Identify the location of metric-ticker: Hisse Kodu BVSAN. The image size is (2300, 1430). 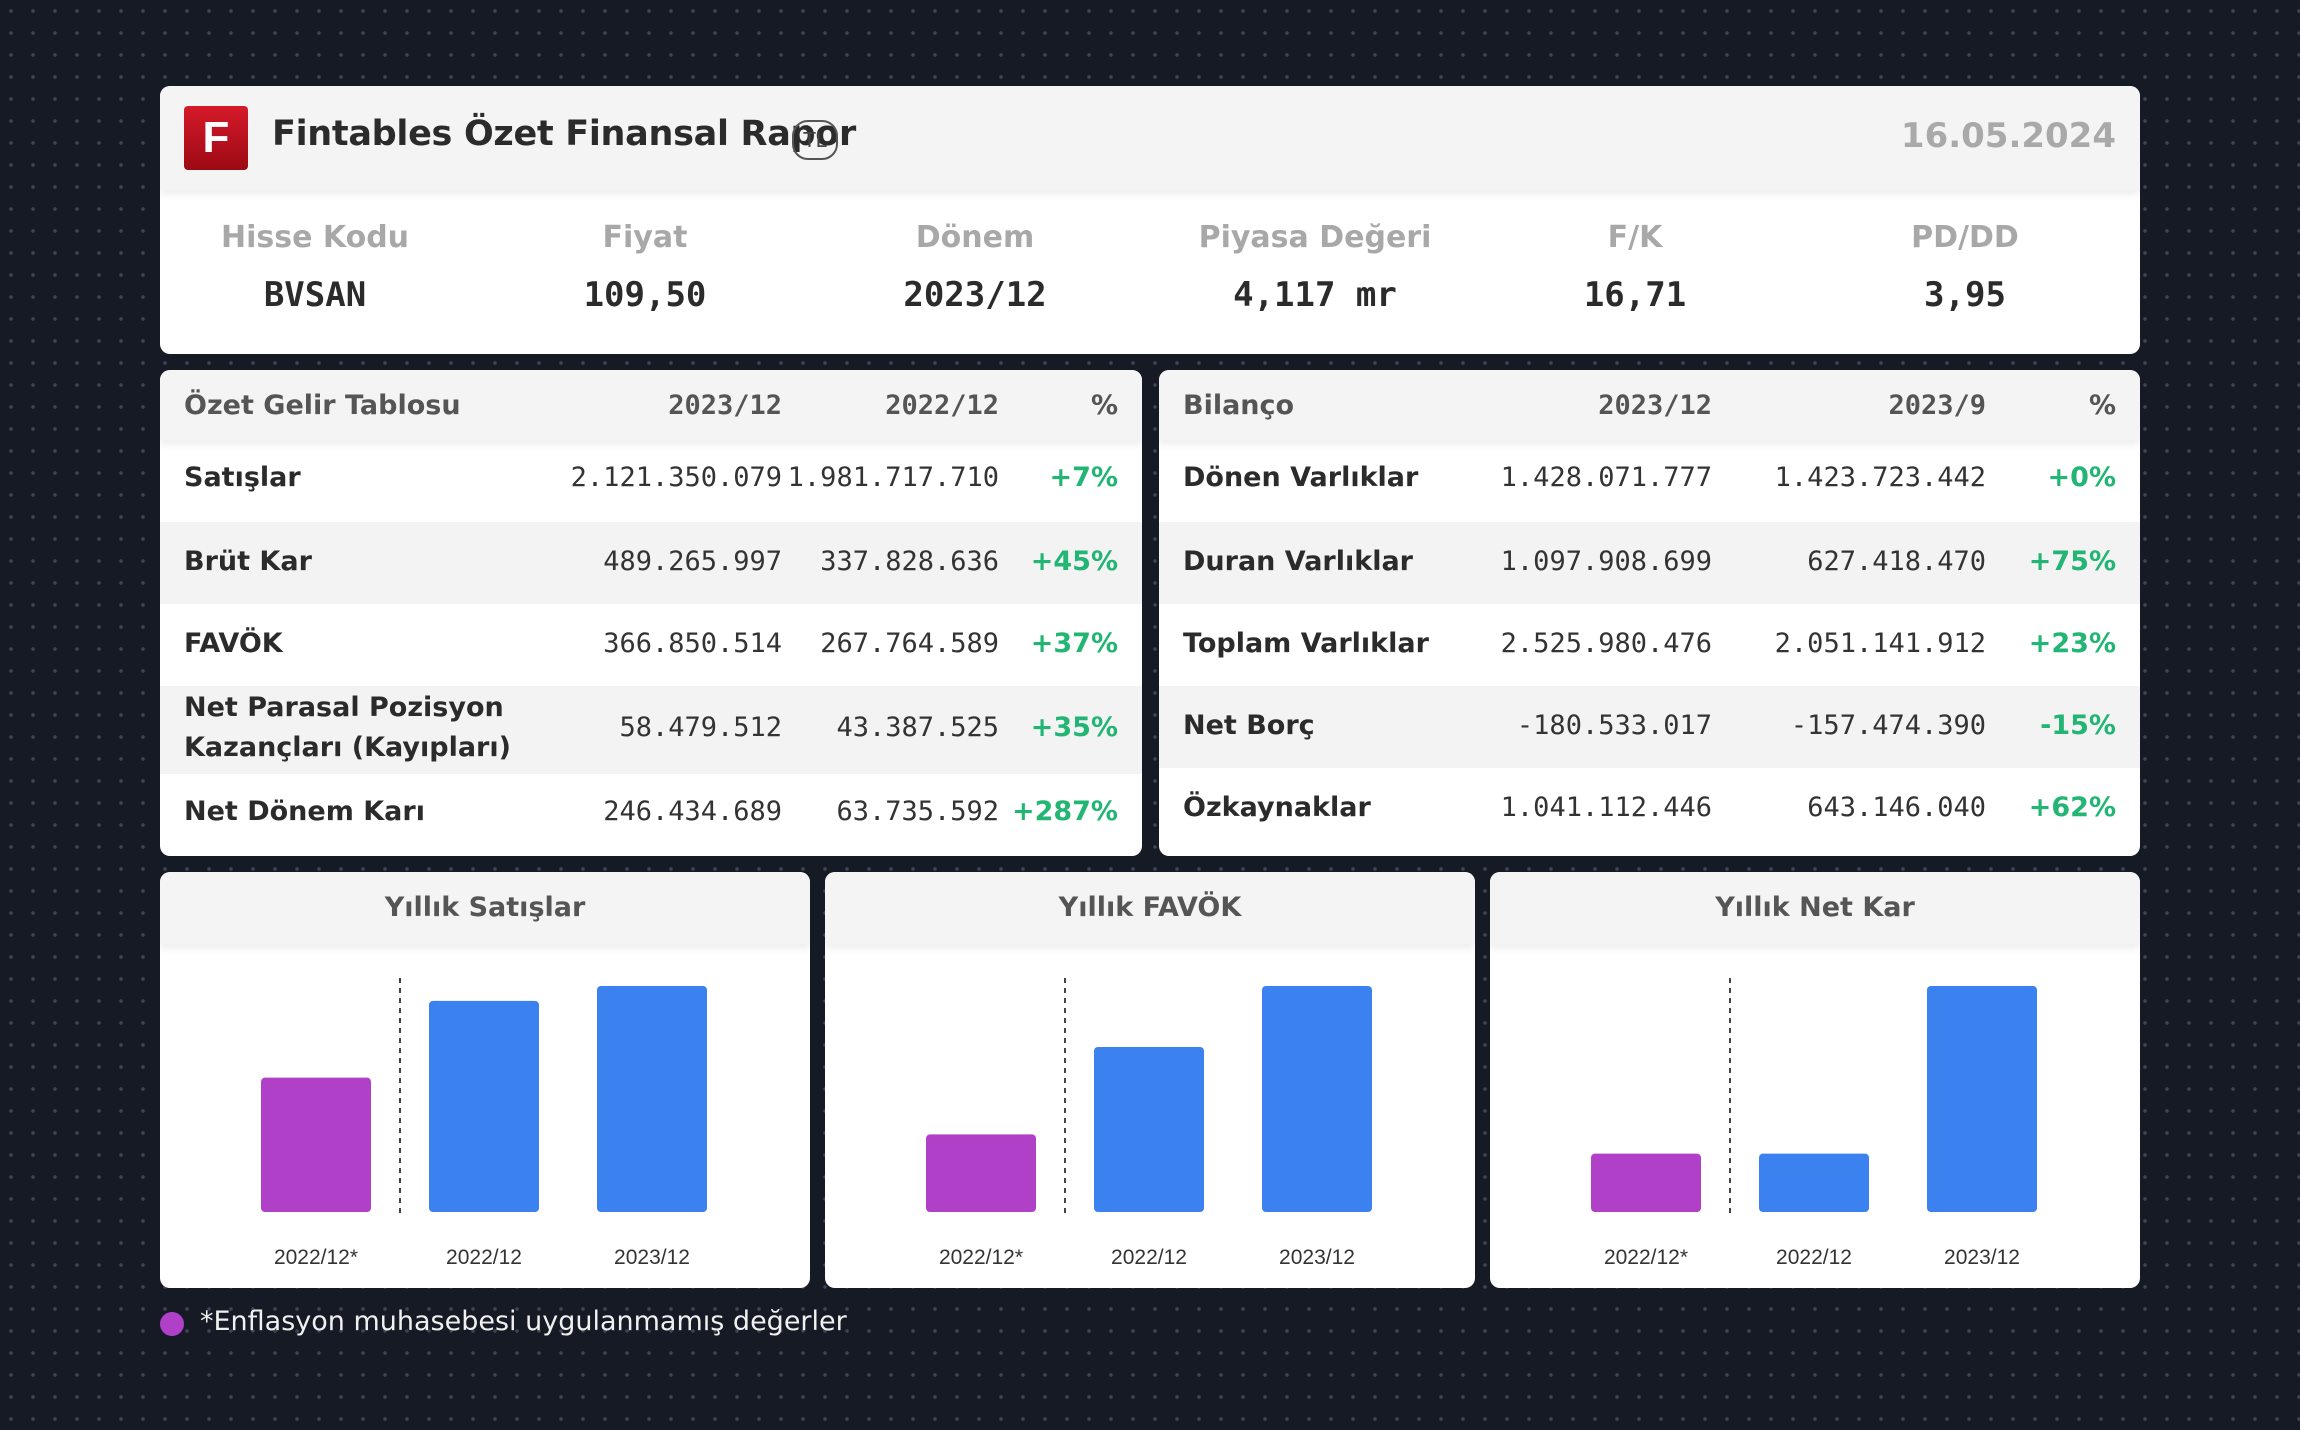
(315, 267).